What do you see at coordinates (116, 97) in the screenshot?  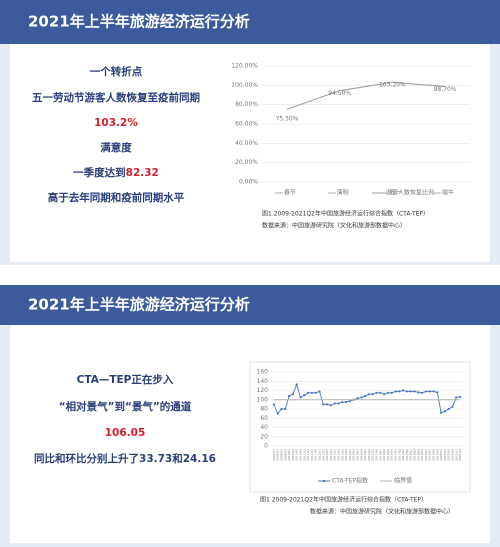 I see `text-line: 五一劳动节游客人数恢复至疫前同期` at bounding box center [116, 97].